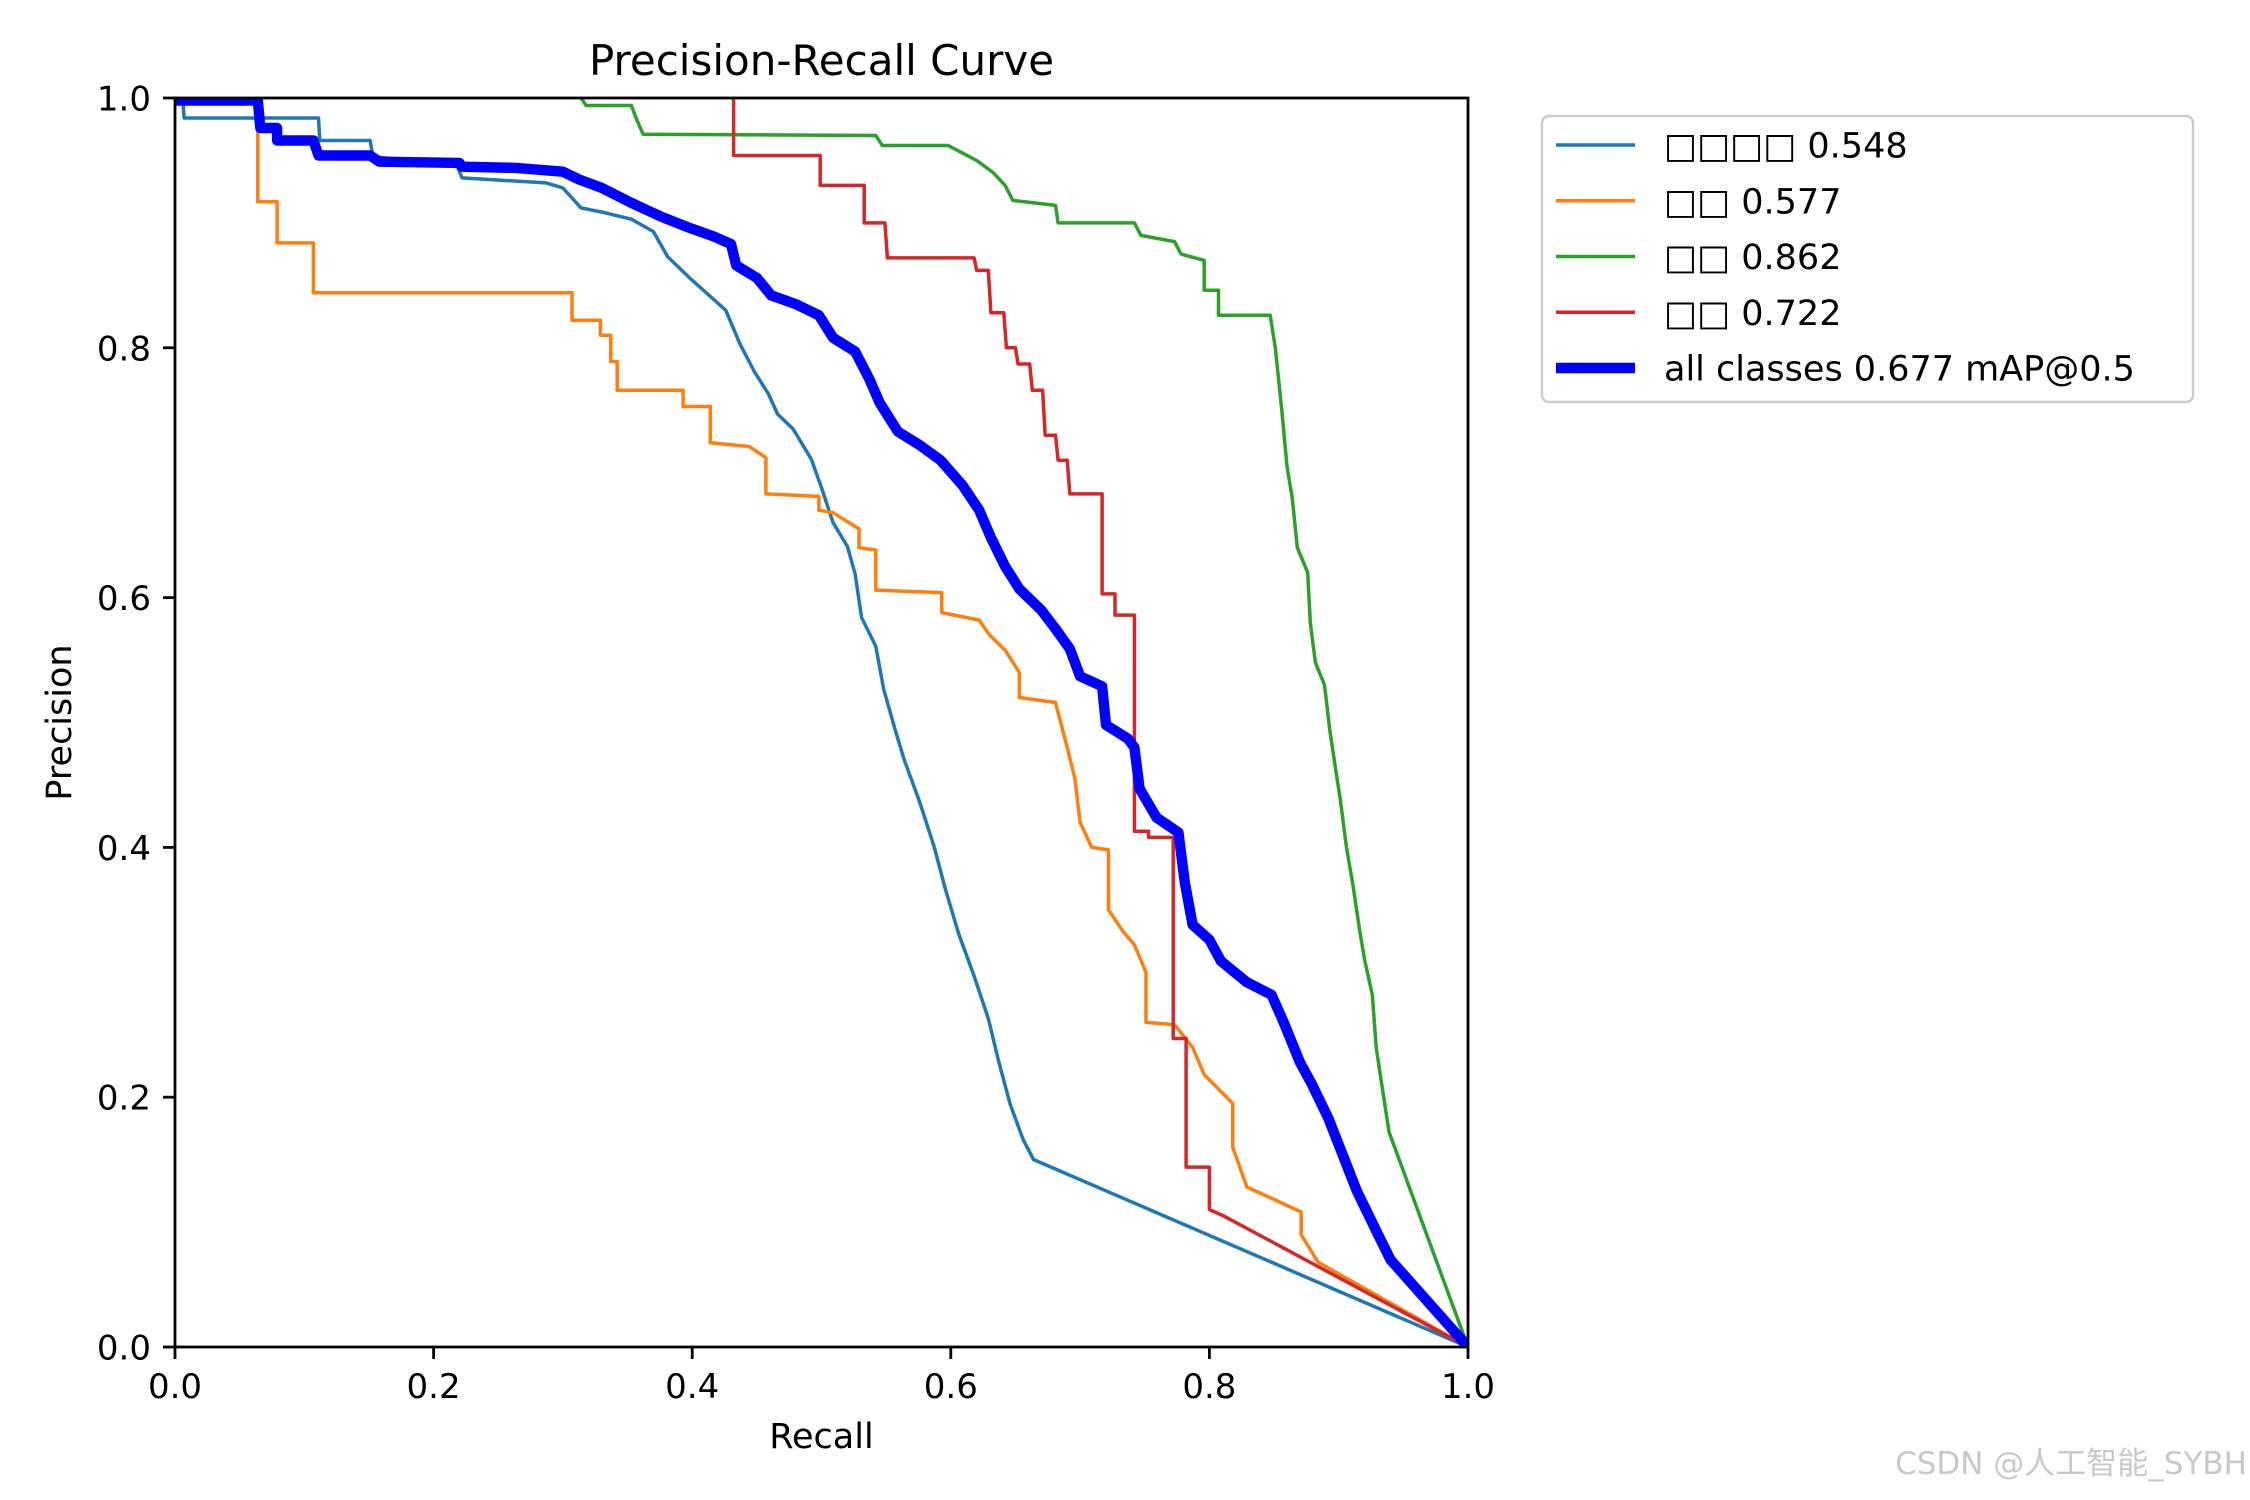 The image size is (2250, 1500). I want to click on watermark: CSDN @人工智能_SYBH, so click(2071, 1464).